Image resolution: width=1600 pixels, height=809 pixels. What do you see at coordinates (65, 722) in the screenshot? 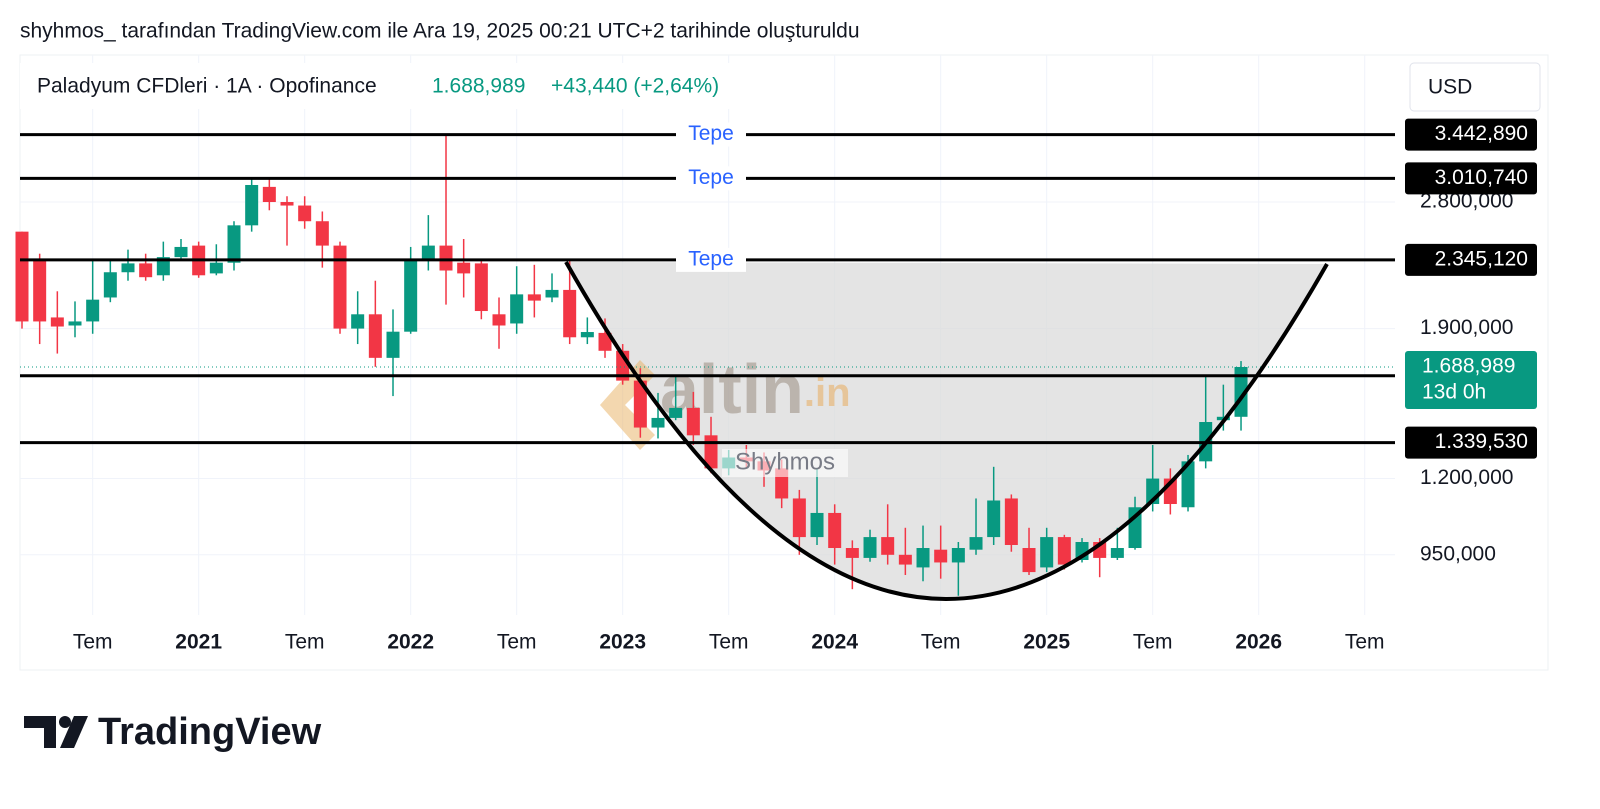
I see `logo-dot` at bounding box center [65, 722].